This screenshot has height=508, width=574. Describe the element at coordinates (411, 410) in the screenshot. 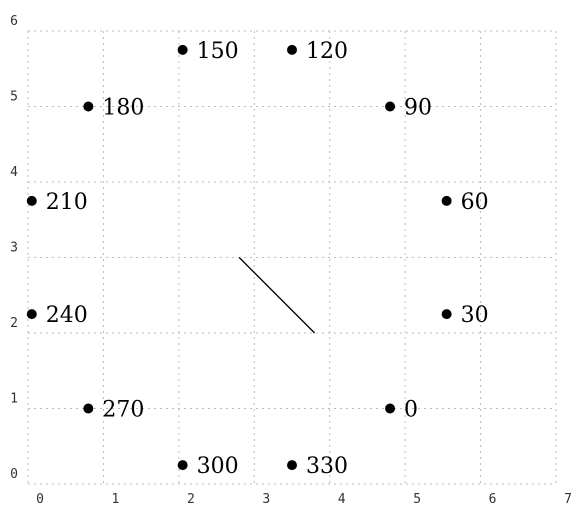

I see `point-label: 0` at that location.